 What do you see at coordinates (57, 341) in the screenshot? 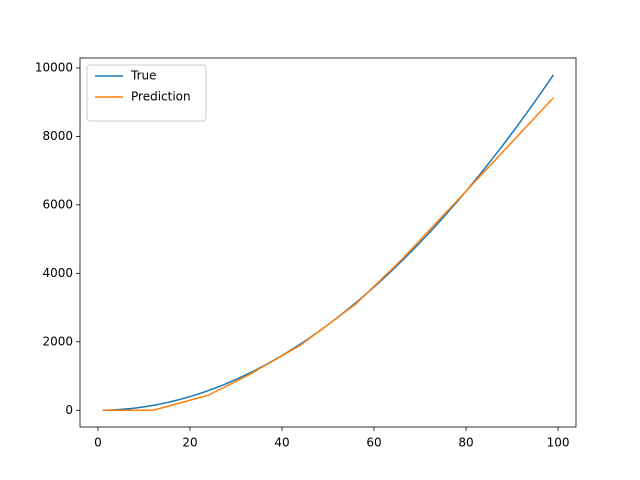
I see `y-tick-label: 2000` at bounding box center [57, 341].